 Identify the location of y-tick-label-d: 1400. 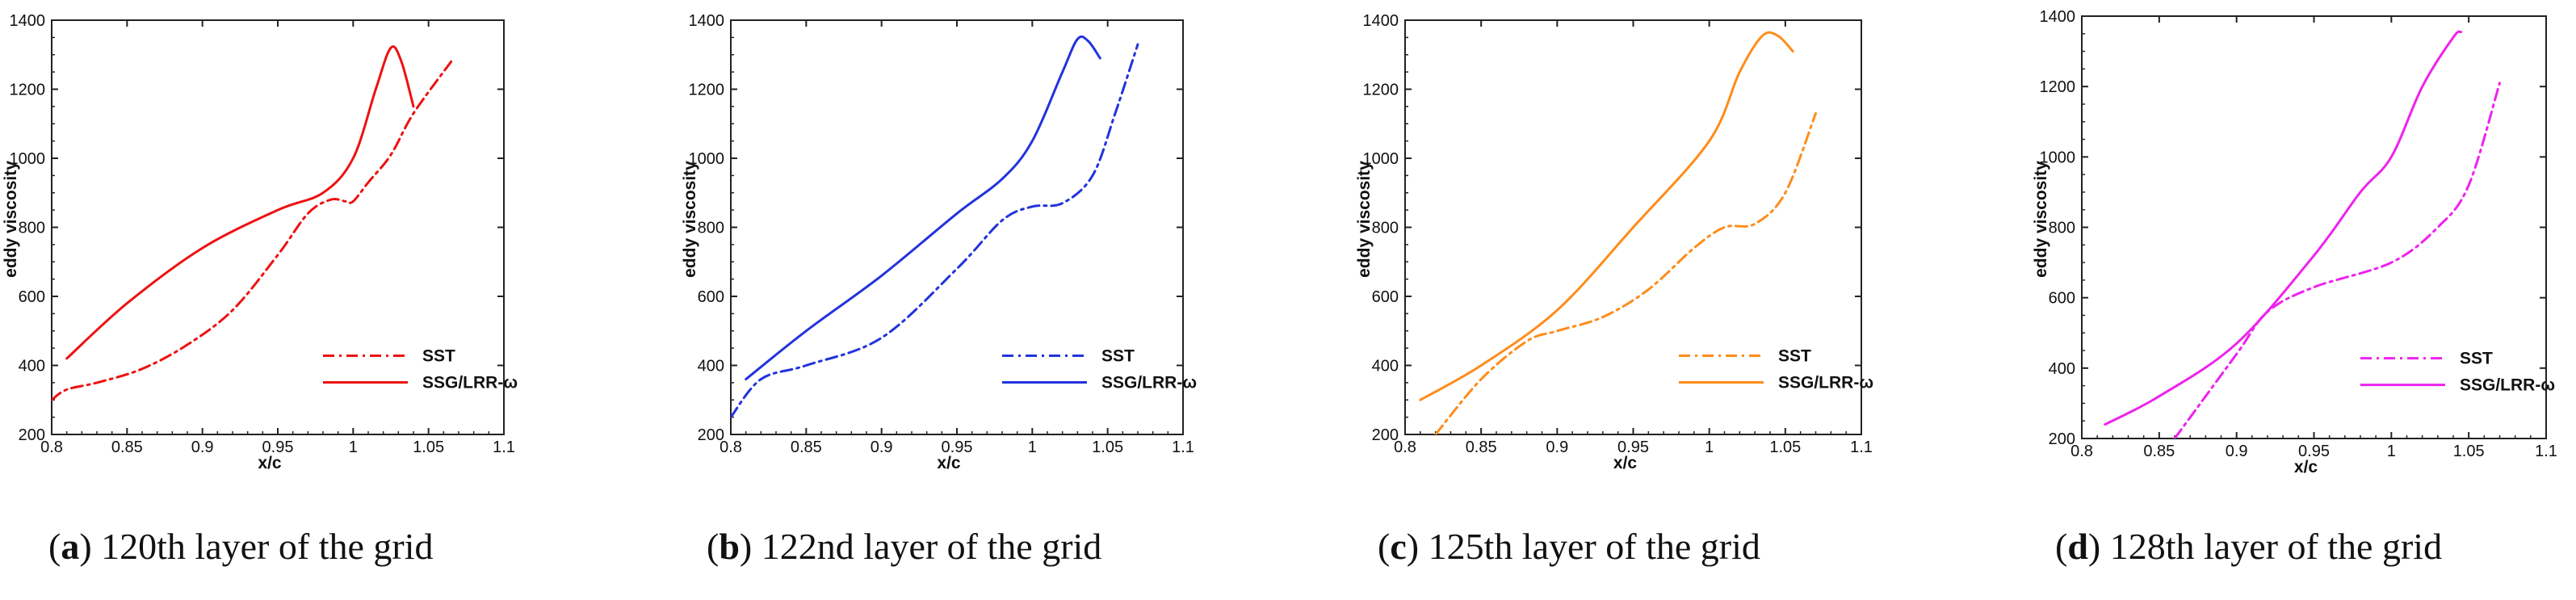
(2058, 17).